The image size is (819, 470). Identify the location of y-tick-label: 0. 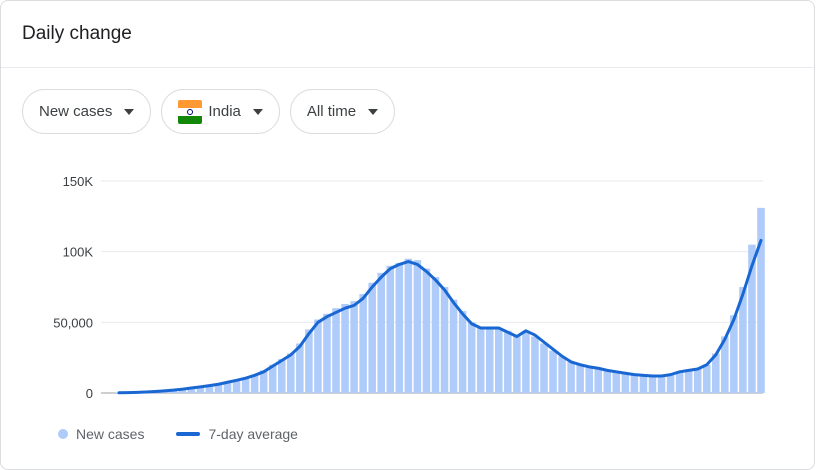
(89, 393).